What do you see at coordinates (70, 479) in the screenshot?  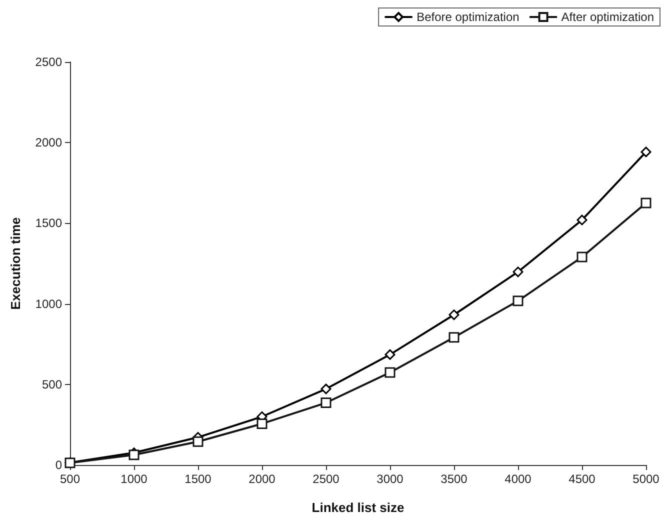 I see `x-tick-label: 500` at bounding box center [70, 479].